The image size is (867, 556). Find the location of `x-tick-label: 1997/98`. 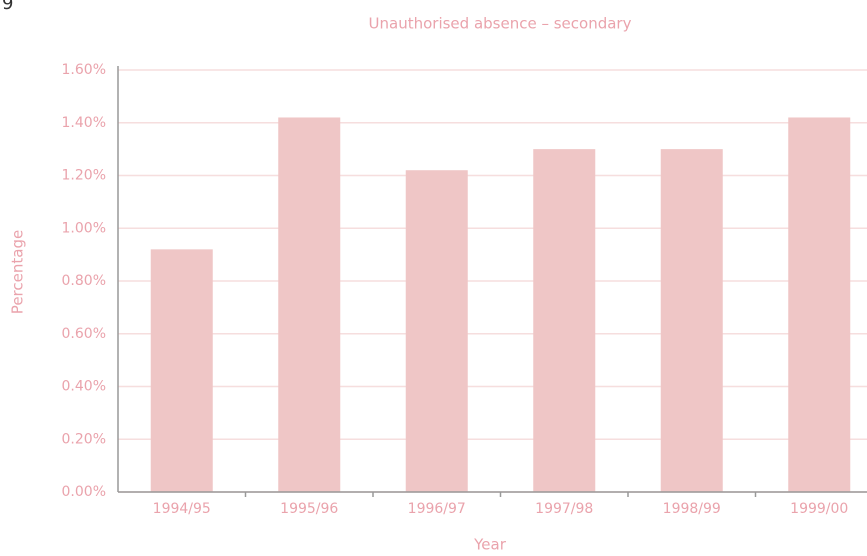

x-tick-label: 1997/98 is located at coordinates (564, 509).